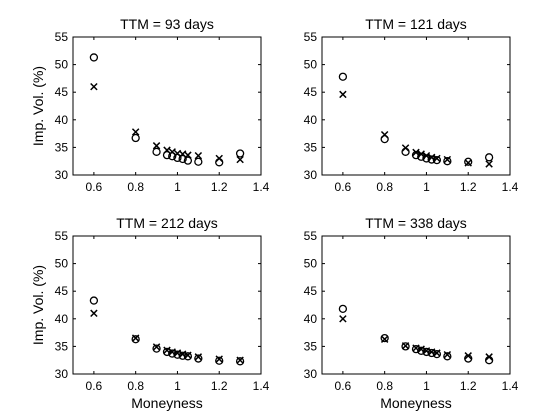 This screenshot has height=420, width=560. What do you see at coordinates (416, 24) in the screenshot?
I see `panel-title: TTM = 121 days` at bounding box center [416, 24].